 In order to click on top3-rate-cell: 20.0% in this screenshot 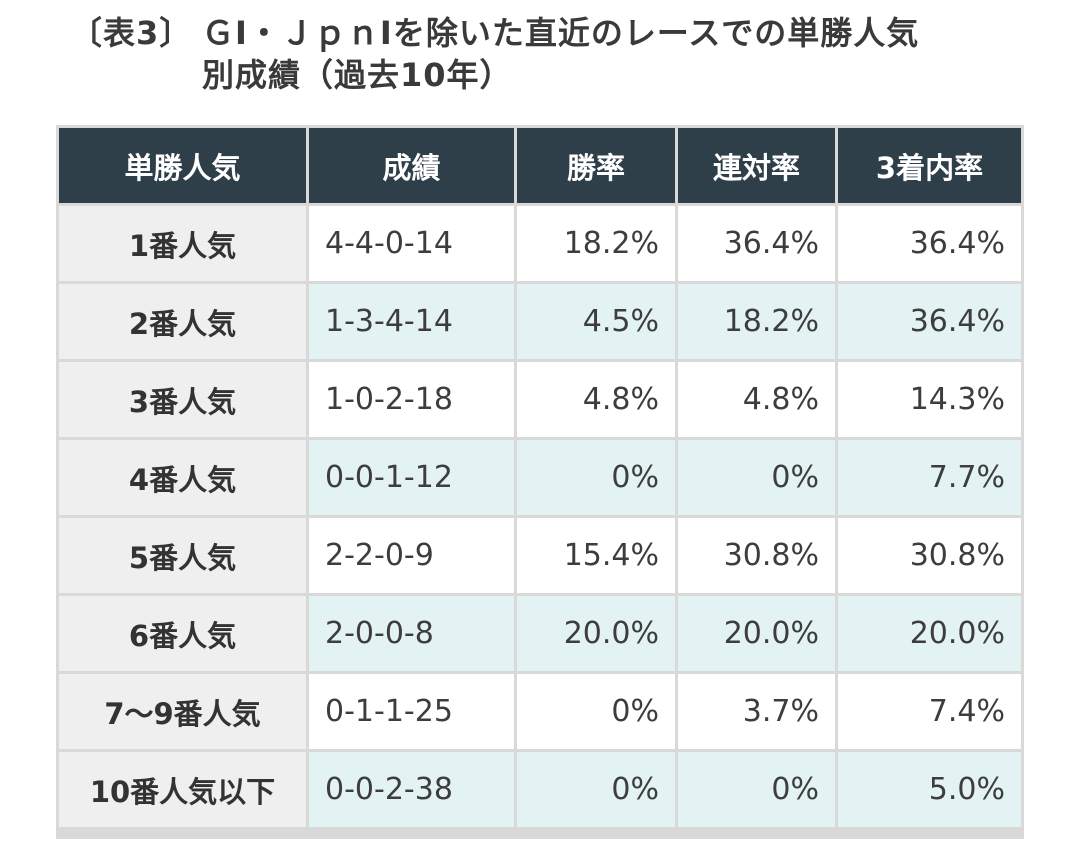, I will do `click(929, 633)`.